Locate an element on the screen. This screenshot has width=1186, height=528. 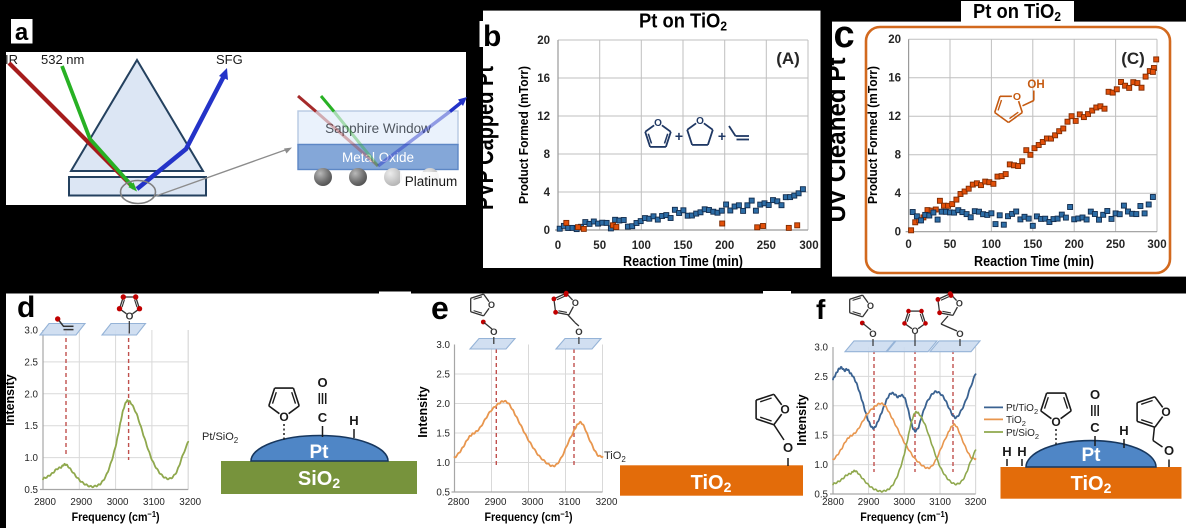
svg-text: IR is located at coordinates (11, 59).